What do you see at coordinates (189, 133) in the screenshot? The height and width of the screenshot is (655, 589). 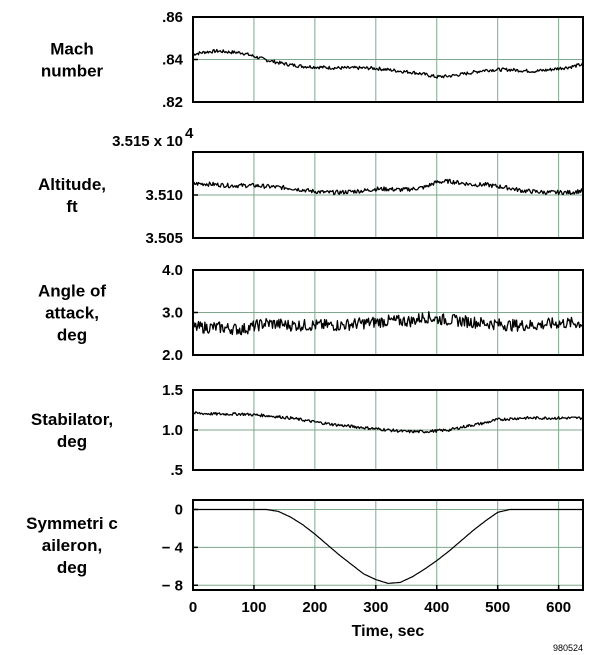 I see `panel-2-multiplier-exponent: 4` at bounding box center [189, 133].